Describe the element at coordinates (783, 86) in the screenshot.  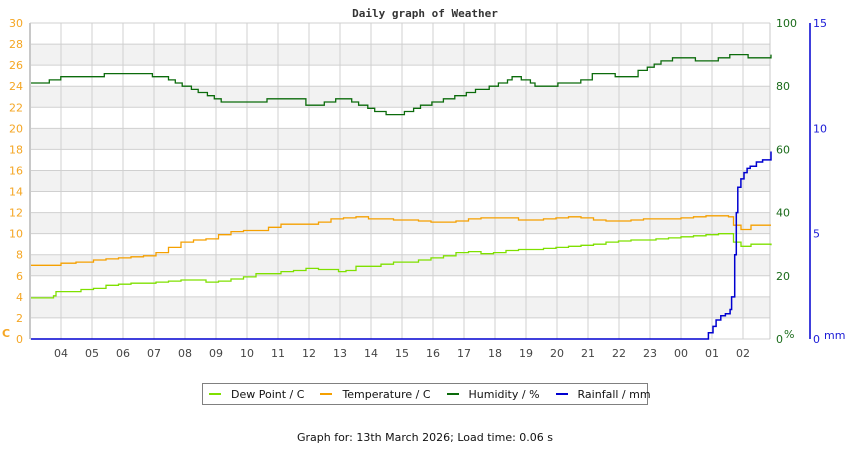
I see `svg-text: 80` at that location.